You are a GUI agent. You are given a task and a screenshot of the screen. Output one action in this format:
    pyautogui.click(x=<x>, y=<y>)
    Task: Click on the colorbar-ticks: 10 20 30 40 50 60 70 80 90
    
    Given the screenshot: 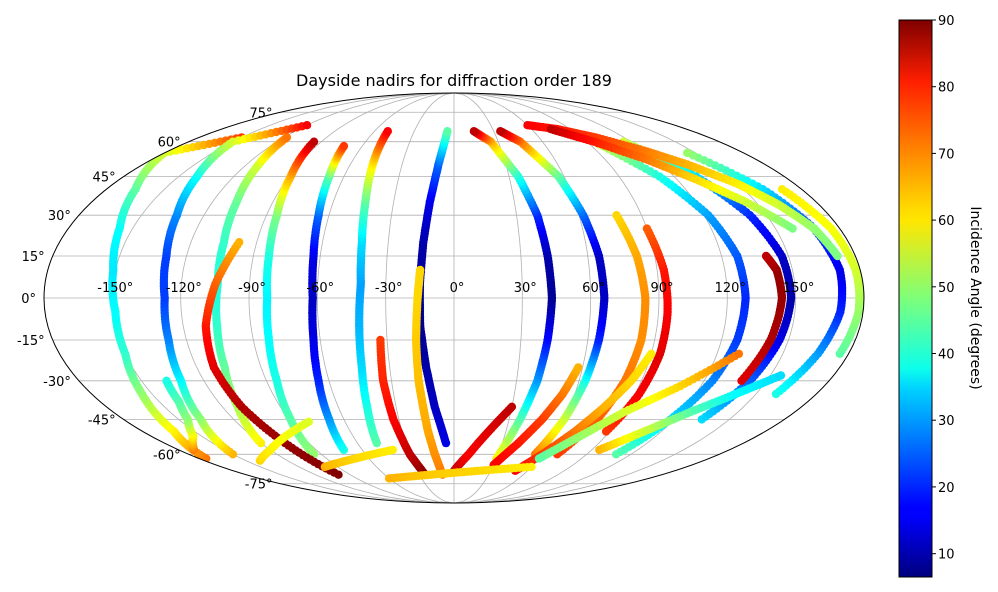 What is the action you would take?
    pyautogui.click(x=943, y=288)
    